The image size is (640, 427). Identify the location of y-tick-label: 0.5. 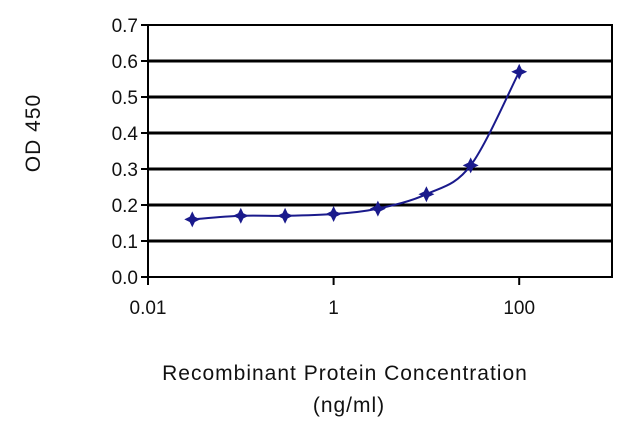
(125, 98).